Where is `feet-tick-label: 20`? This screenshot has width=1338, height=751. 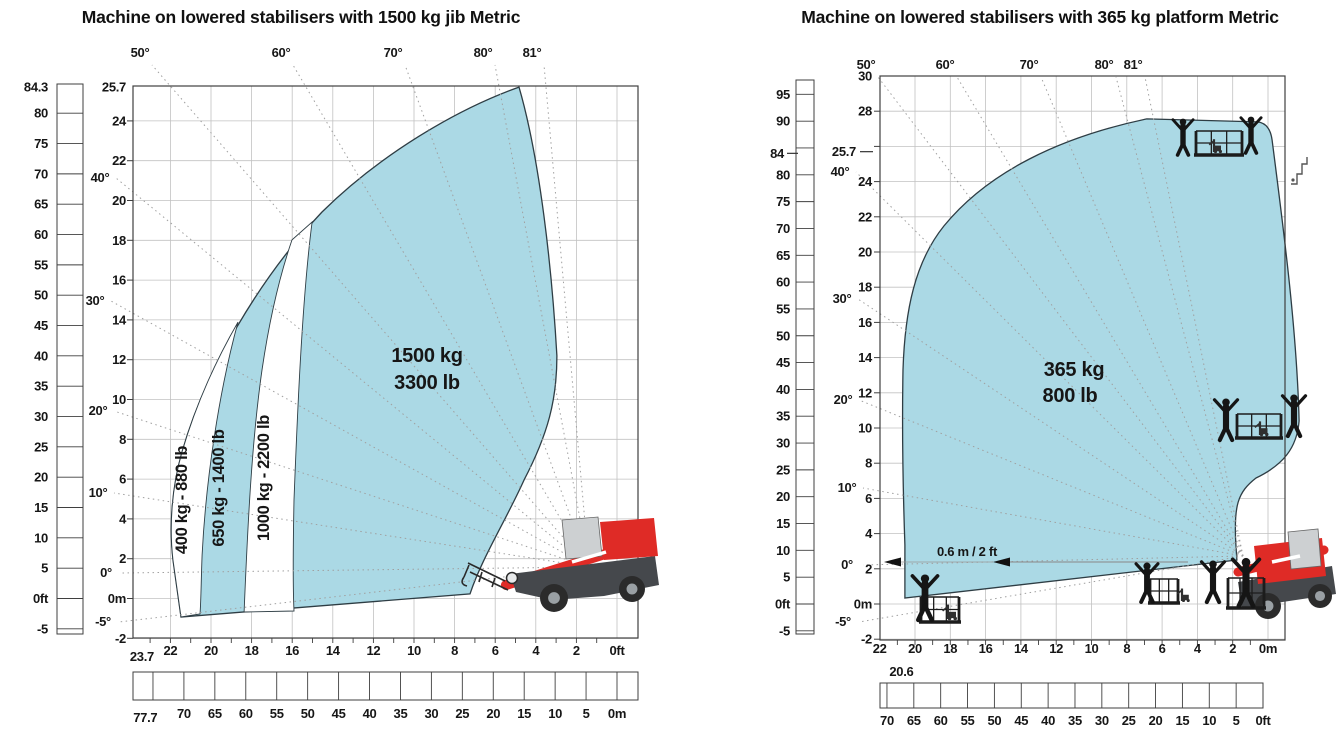 feet-tick-label: 20 is located at coordinates (783, 496).